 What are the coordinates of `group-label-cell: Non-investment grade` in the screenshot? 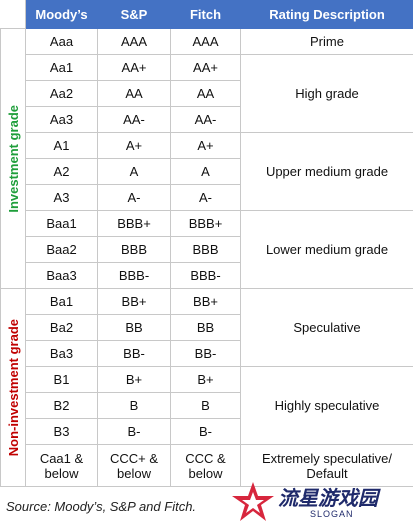 It's located at (13, 388).